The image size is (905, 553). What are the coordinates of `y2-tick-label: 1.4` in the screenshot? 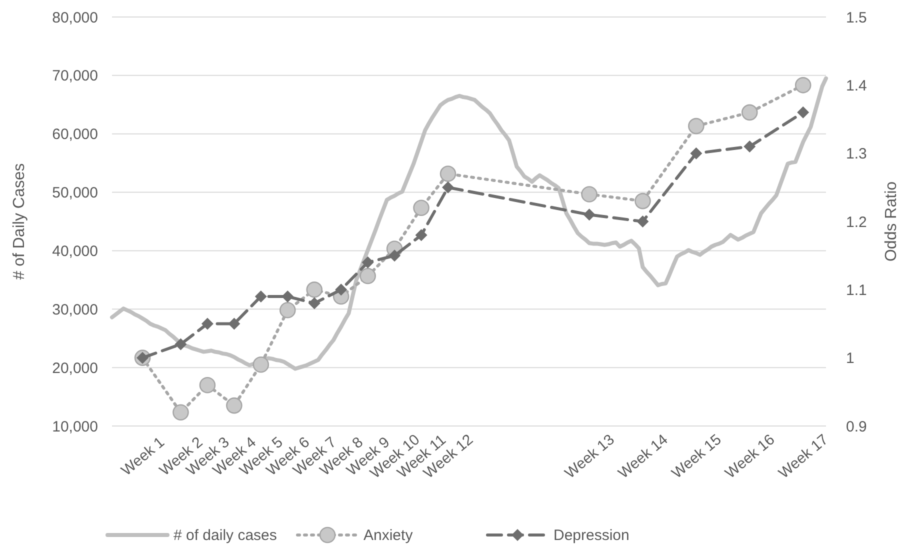 It's located at (856, 85).